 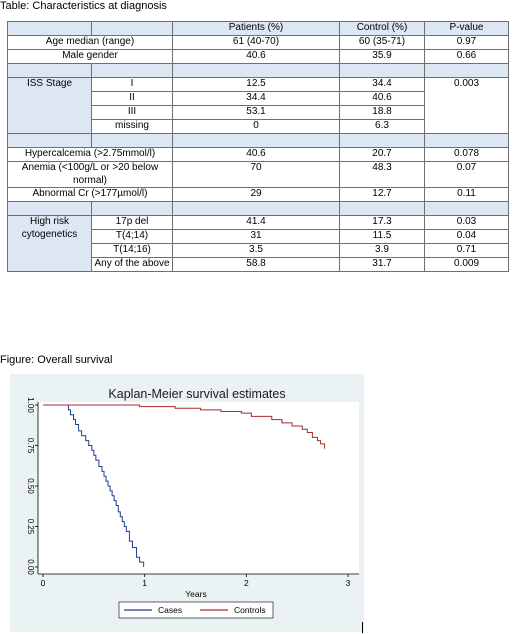 I want to click on row-label: Abnormal Cr (>177µmol/l), so click(x=90, y=194).